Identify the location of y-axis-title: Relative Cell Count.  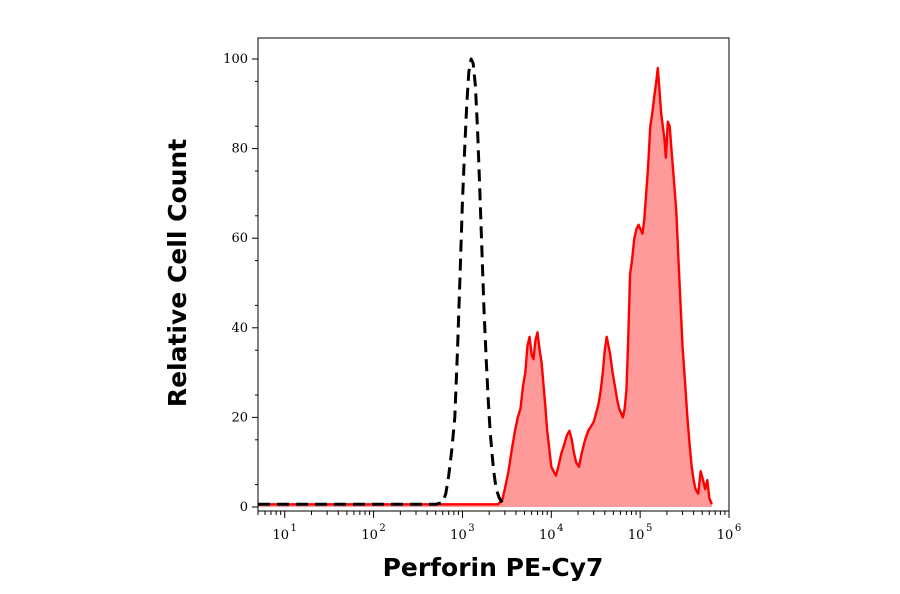
(177, 273).